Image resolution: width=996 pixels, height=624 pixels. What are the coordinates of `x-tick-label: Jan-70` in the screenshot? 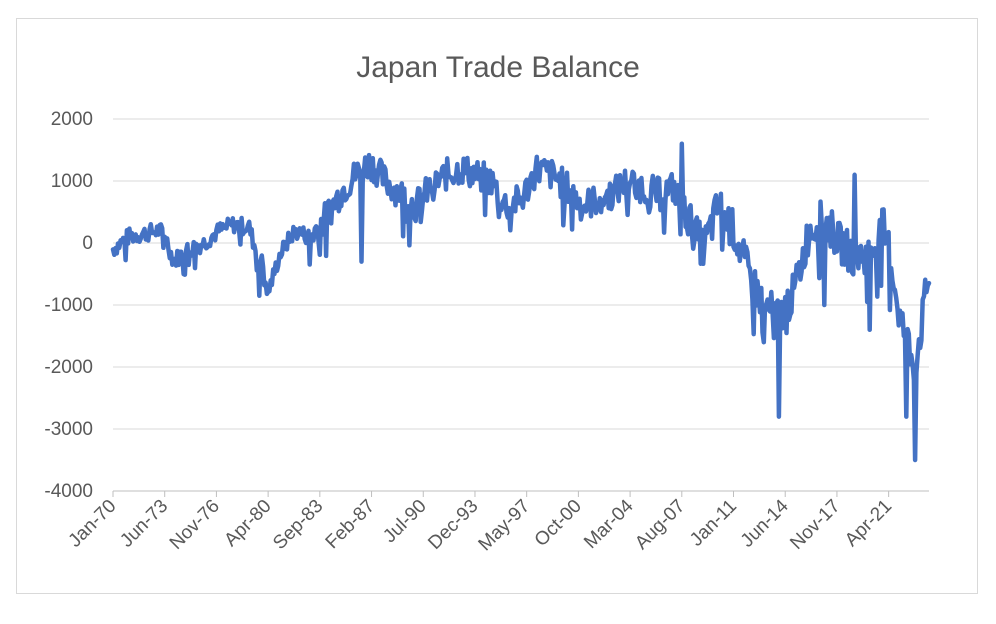 It's located at (93, 524).